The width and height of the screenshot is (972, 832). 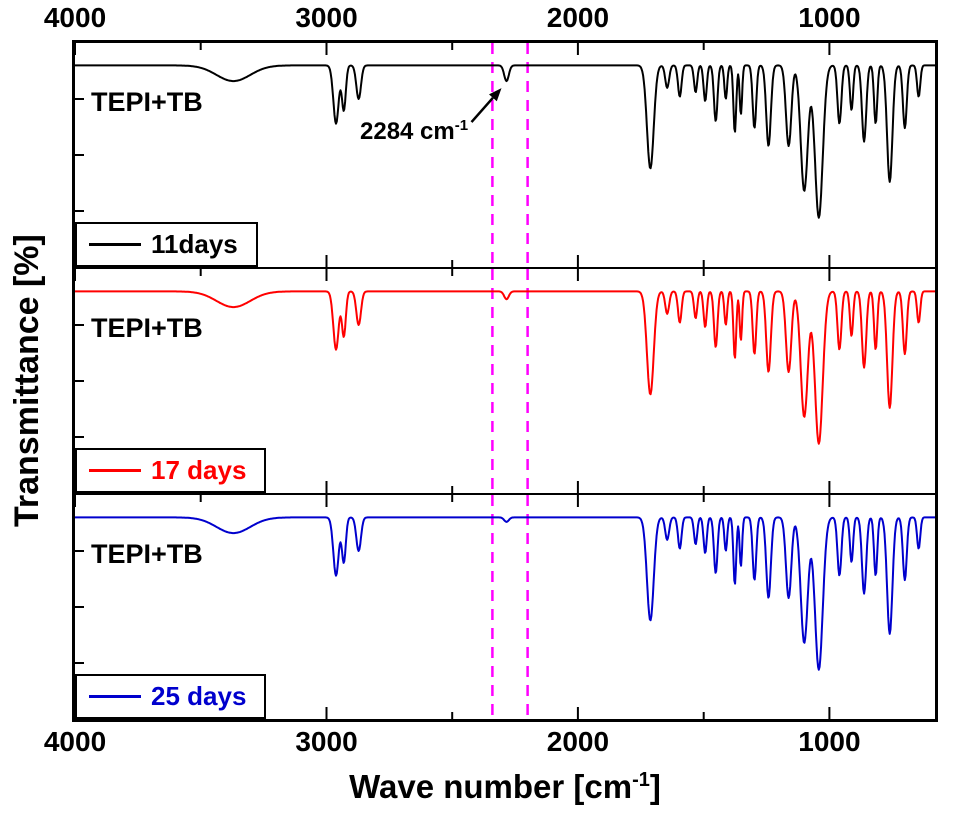 What do you see at coordinates (482, 110) in the screenshot?
I see `annotation-arrow-line` at bounding box center [482, 110].